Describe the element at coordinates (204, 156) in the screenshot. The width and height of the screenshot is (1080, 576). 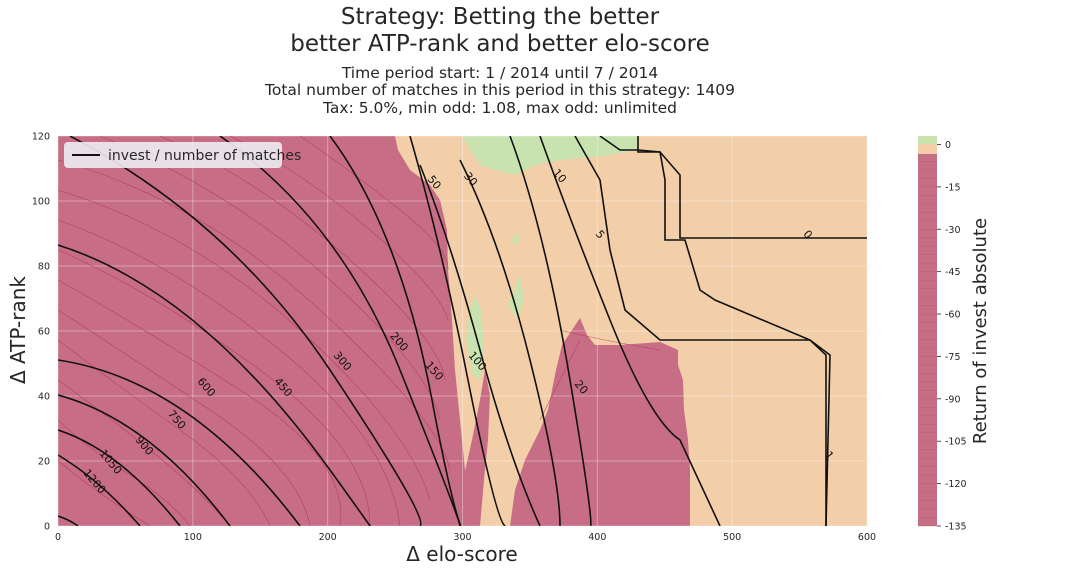
I see `legend-label: invest / number of matches` at that location.